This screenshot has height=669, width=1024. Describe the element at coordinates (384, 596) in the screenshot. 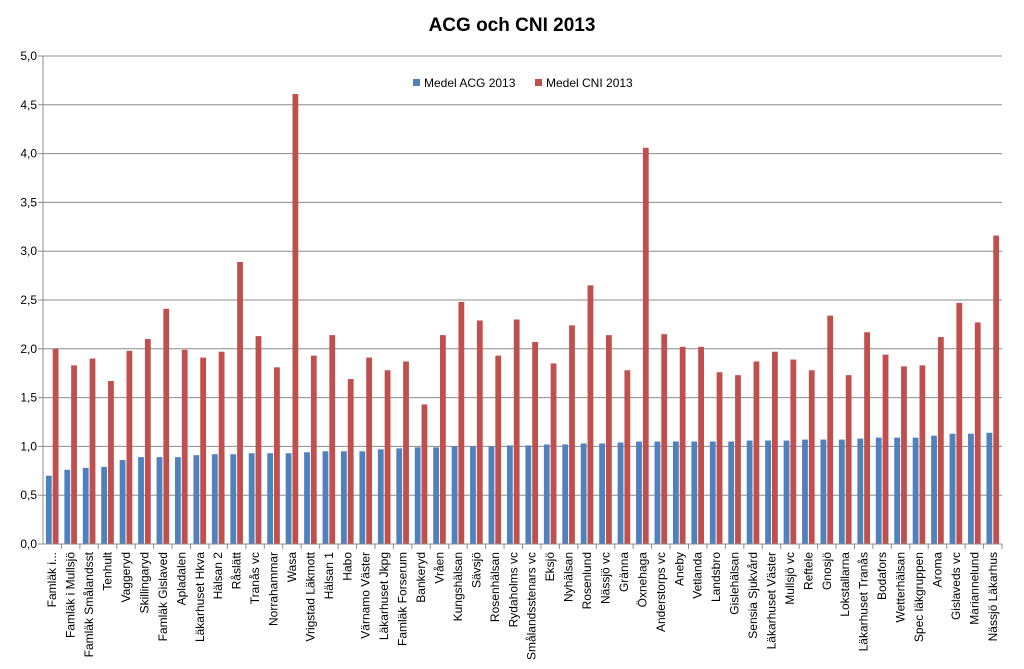

I see `x-tick-label: Läkarhuset Jkpg` at that location.